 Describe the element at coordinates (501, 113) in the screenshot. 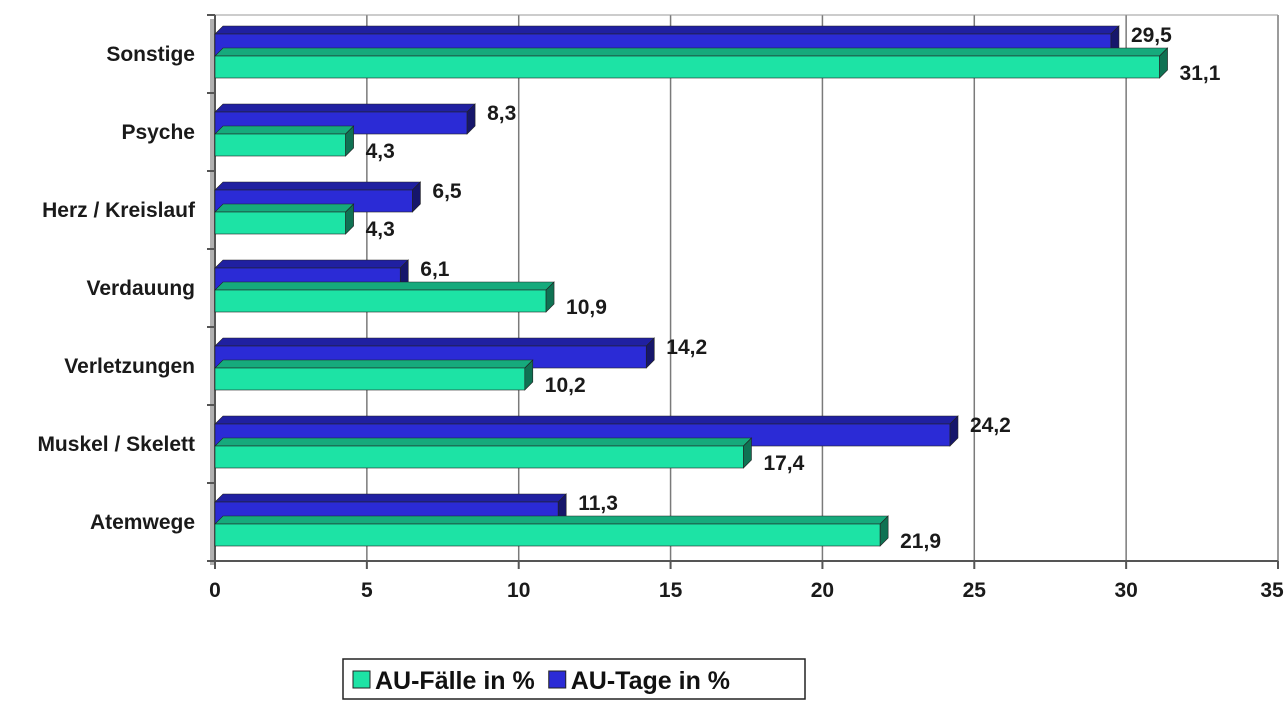

I see `data-label: 8,3` at that location.